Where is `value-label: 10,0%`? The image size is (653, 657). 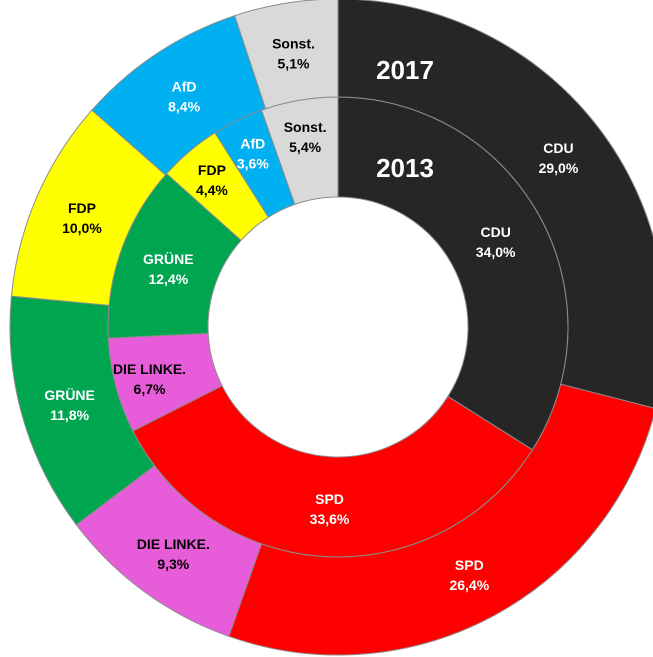 value-label: 10,0% is located at coordinates (82, 228).